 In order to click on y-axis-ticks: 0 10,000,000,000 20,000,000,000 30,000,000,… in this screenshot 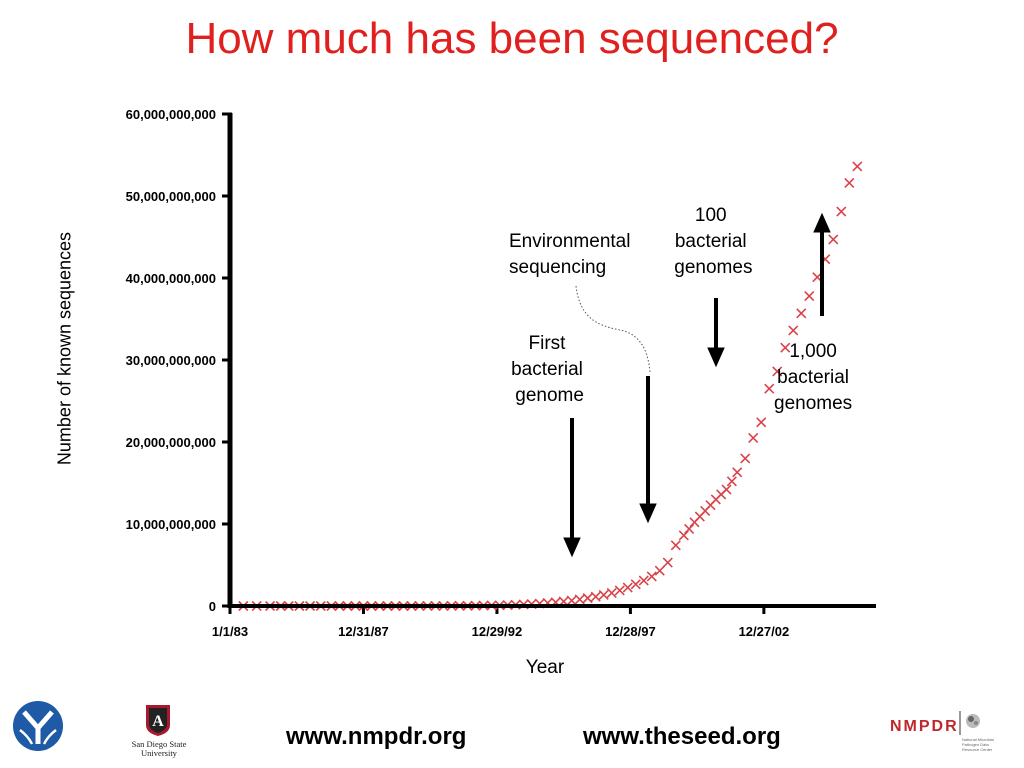, I will do `click(179, 360)`.